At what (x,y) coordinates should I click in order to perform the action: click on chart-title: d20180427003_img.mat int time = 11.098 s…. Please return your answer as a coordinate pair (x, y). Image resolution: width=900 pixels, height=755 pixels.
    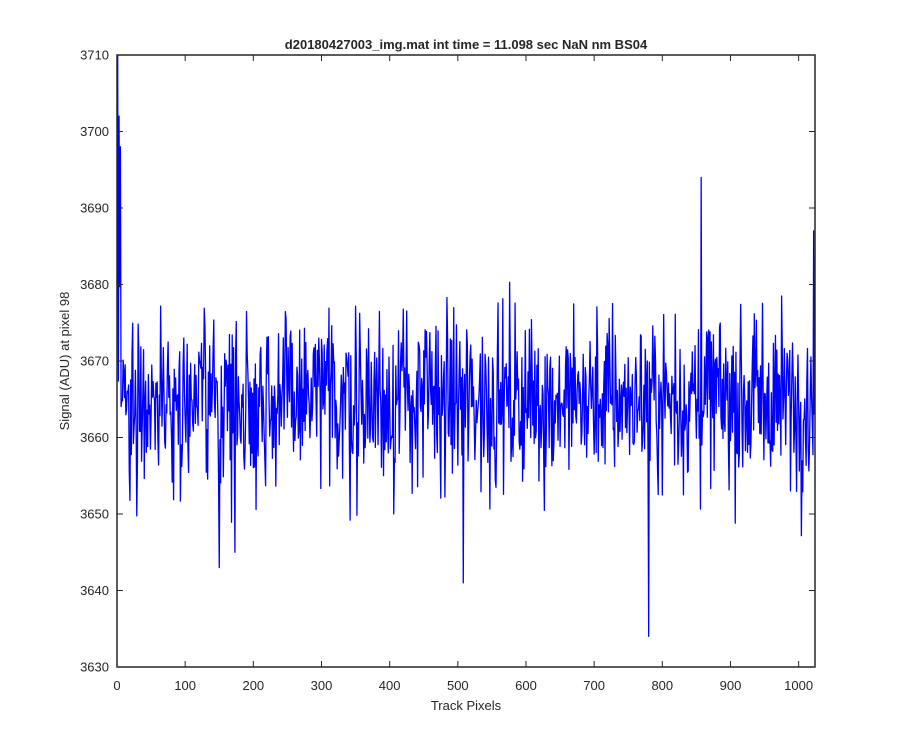
    Looking at the image, I should click on (466, 44).